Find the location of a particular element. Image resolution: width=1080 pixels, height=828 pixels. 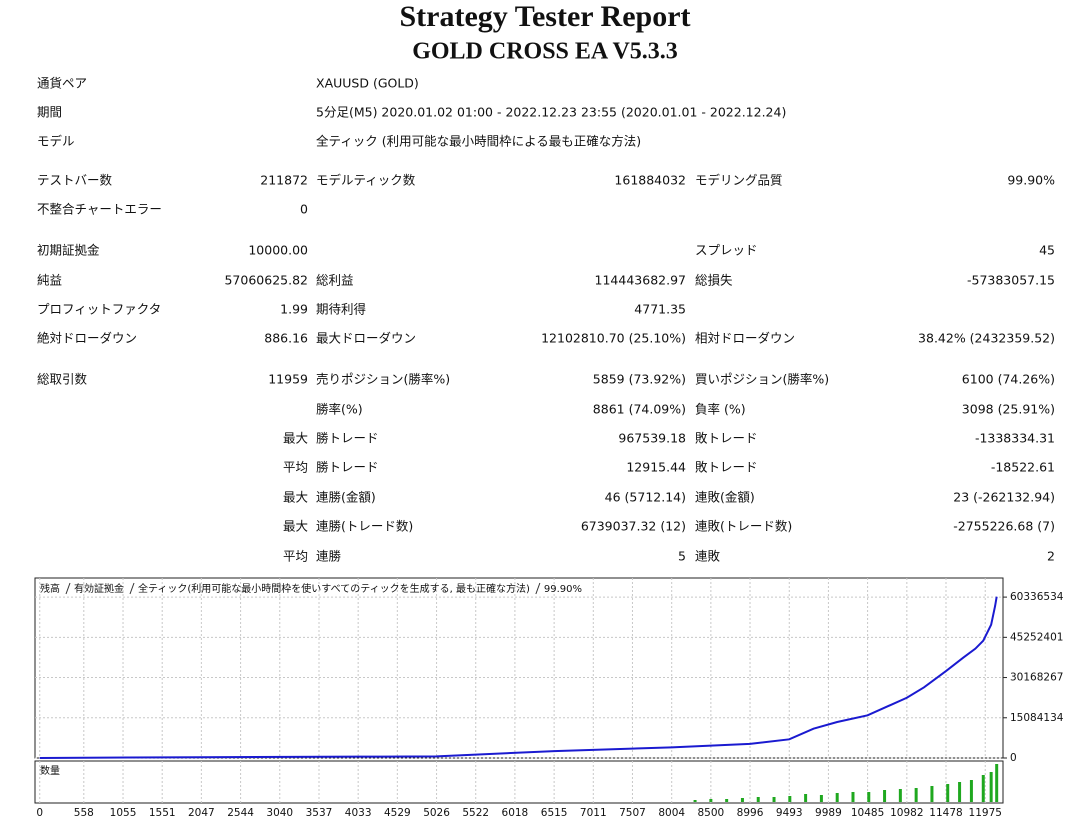

x-tick-label: 3537 is located at coordinates (319, 813).